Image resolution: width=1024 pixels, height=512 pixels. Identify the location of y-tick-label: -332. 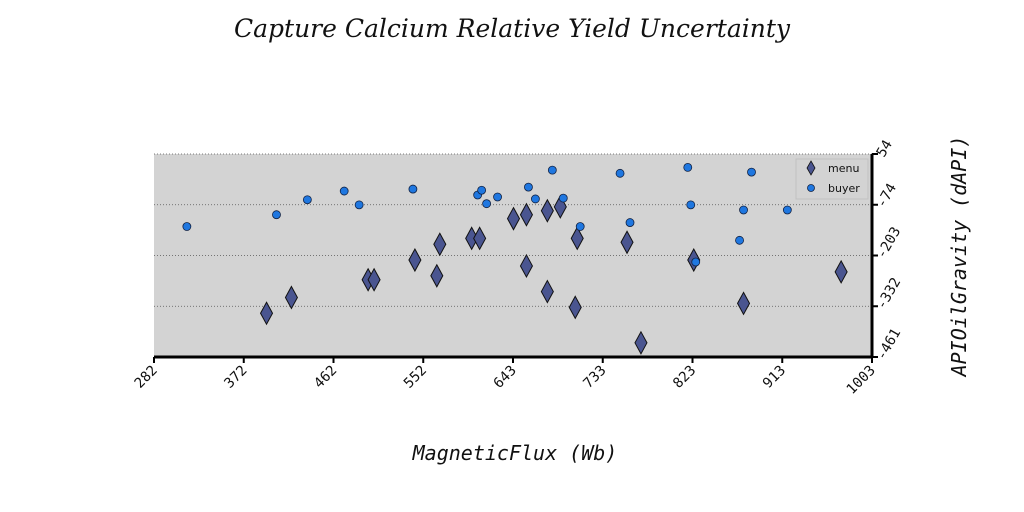
(889, 293).